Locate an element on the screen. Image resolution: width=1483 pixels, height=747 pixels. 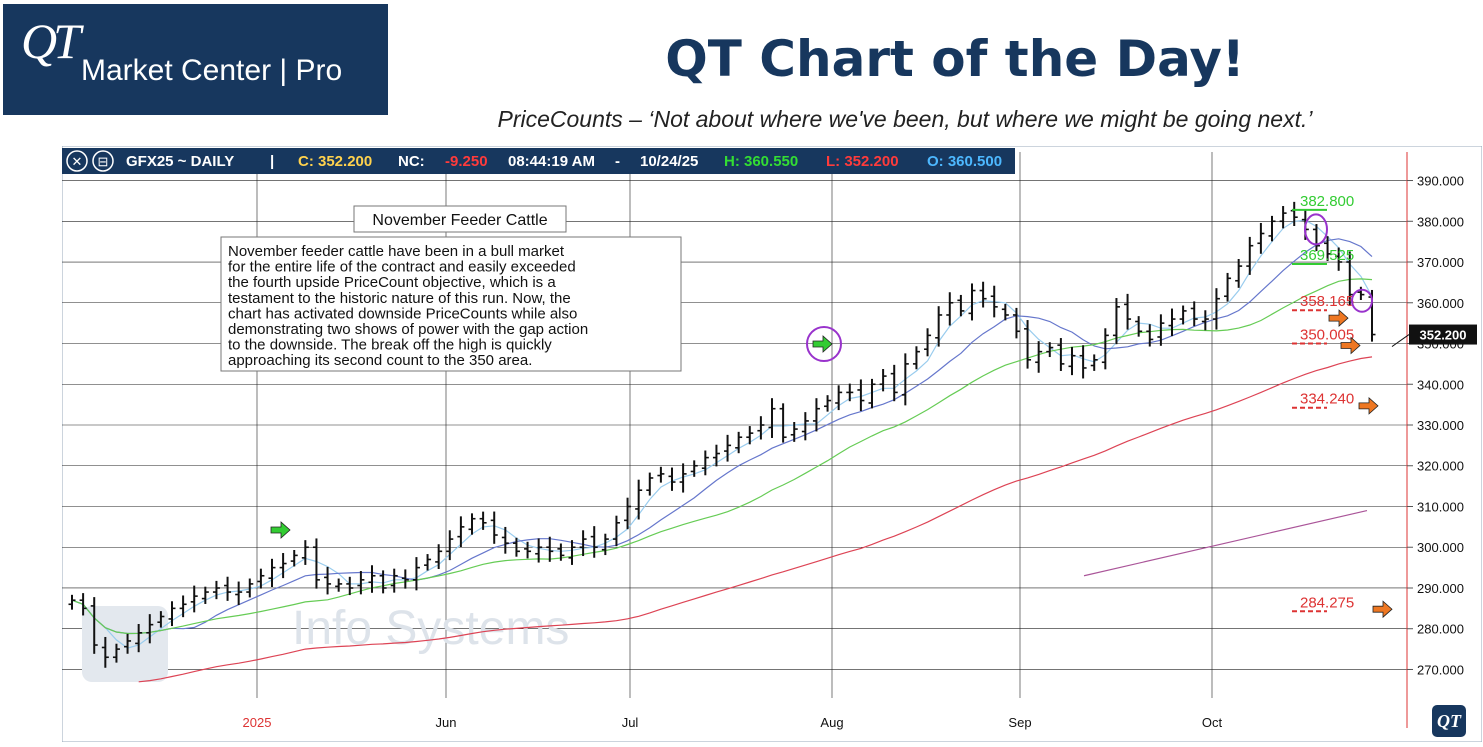
y-tick-label: 340.000 is located at coordinates (1440, 384).